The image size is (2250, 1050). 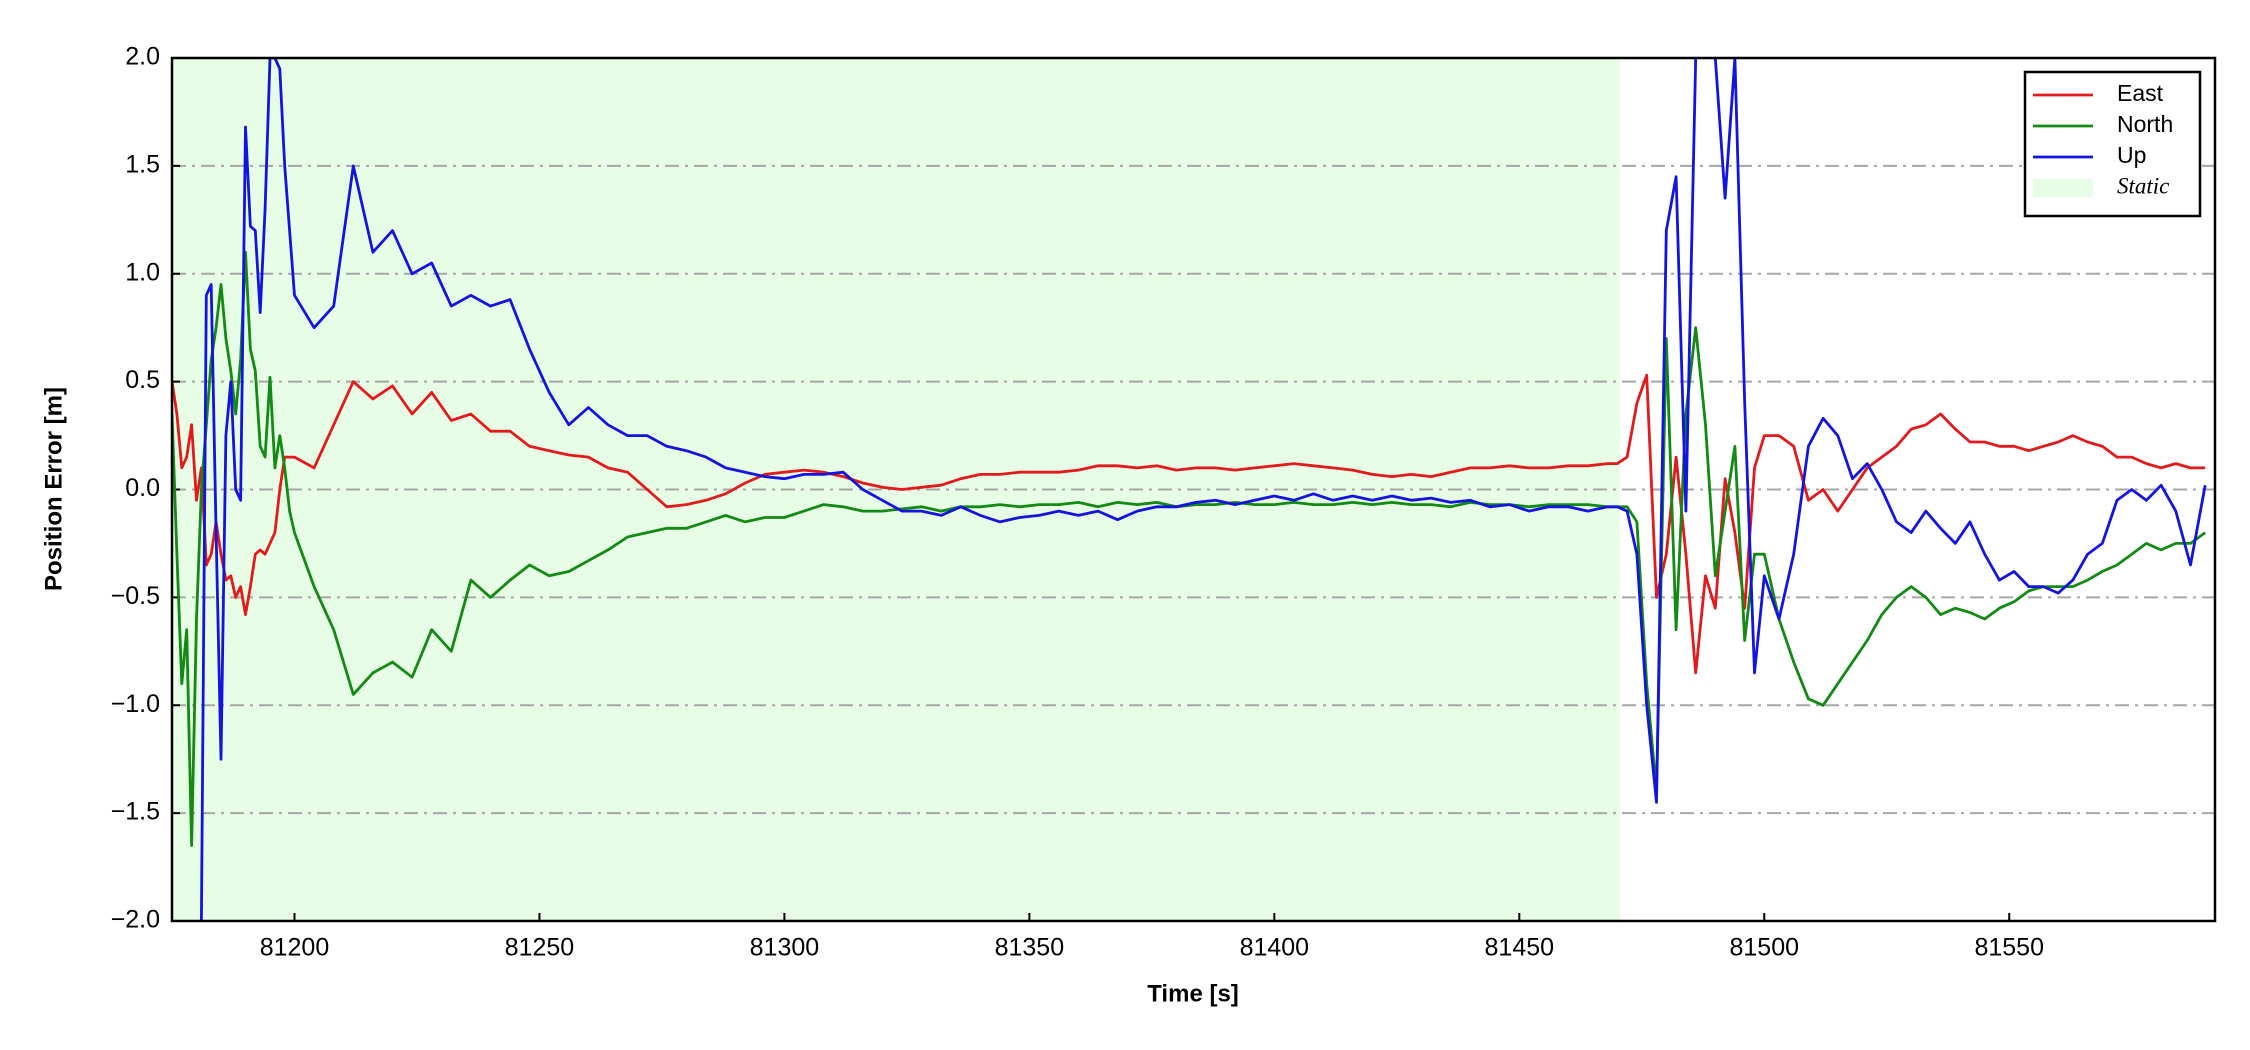 I want to click on legend-label: Up, so click(x=2131, y=155).